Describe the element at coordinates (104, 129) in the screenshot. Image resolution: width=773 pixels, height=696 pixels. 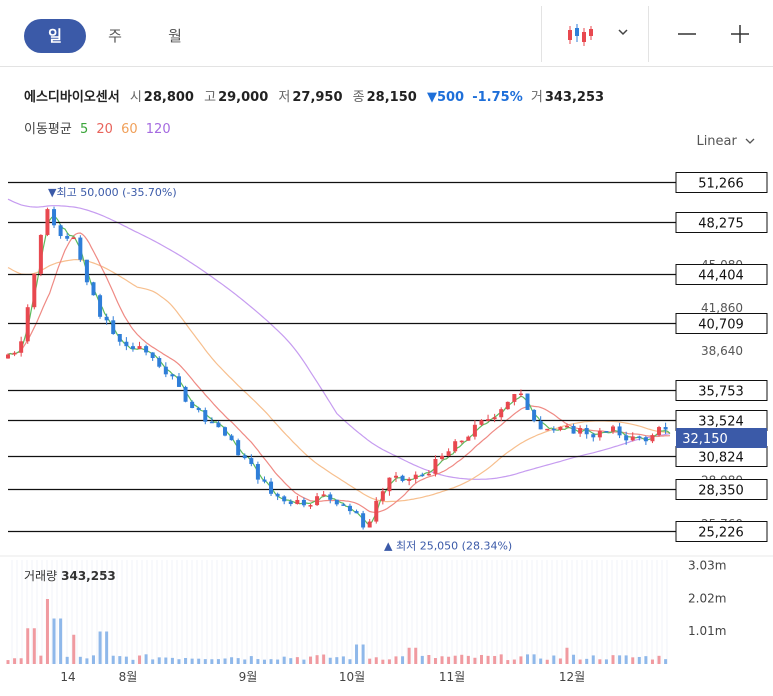
I see `ma-20: 20` at that location.